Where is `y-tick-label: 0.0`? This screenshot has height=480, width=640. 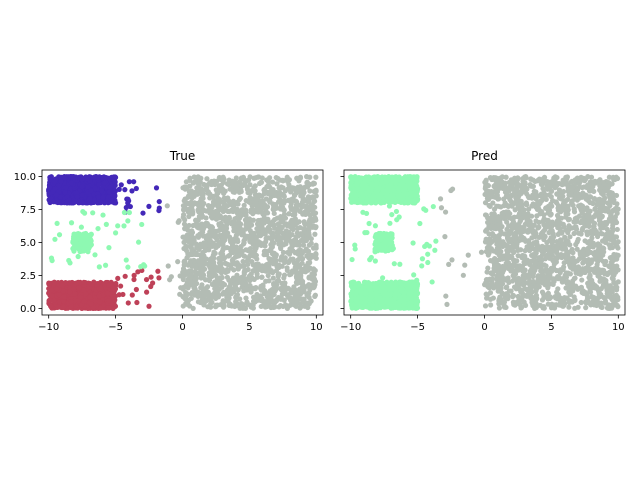
y-tick-label: 0.0 is located at coordinates (28, 309).